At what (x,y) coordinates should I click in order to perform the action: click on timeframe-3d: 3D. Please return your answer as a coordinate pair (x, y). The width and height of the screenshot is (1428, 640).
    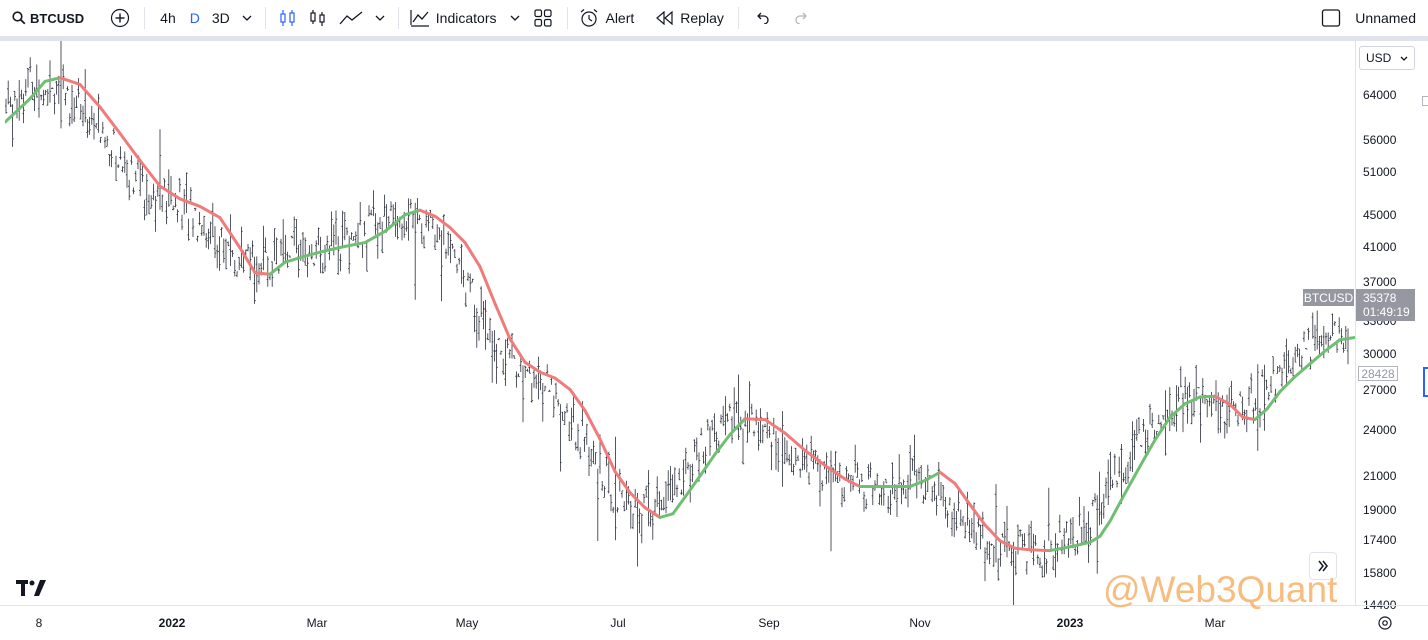
    Looking at the image, I should click on (221, 18).